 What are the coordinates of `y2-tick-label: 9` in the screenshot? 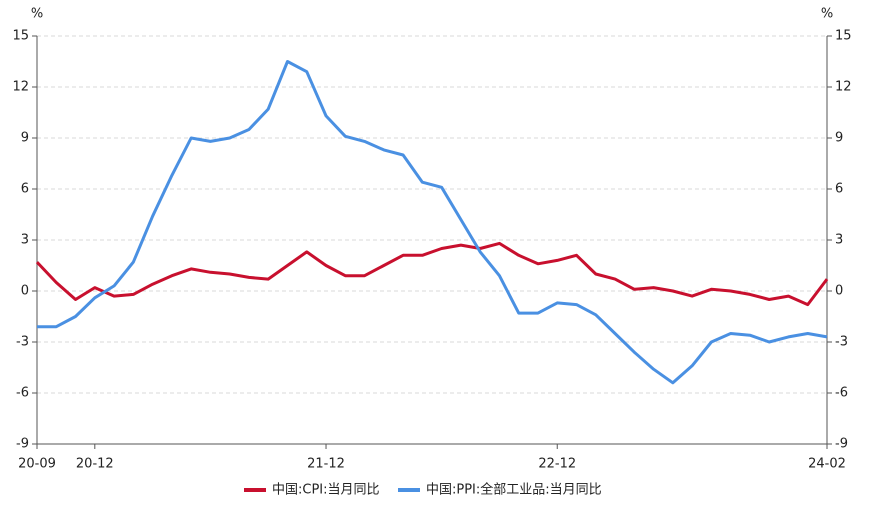 It's located at (839, 138).